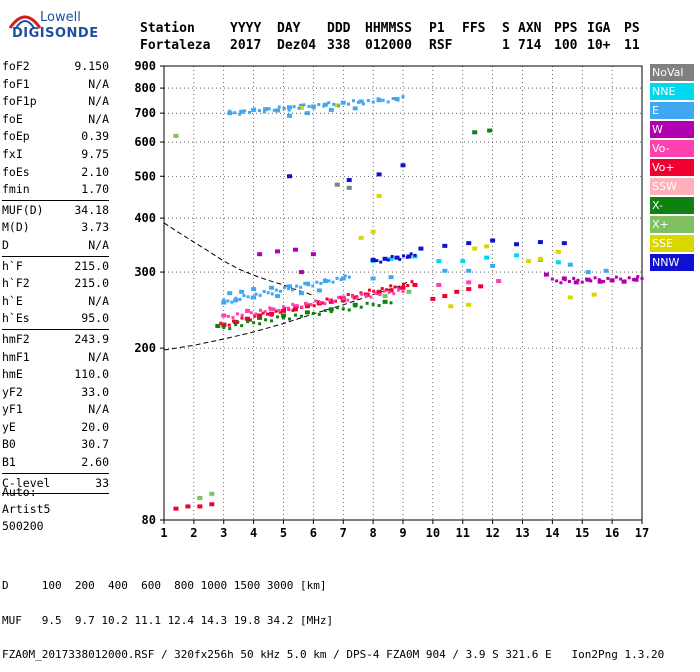 Image resolution: width=700 pixels, height=672 pixels. I want to click on digisonde-logo: Lowell DIGISONDE, so click(61, 26).